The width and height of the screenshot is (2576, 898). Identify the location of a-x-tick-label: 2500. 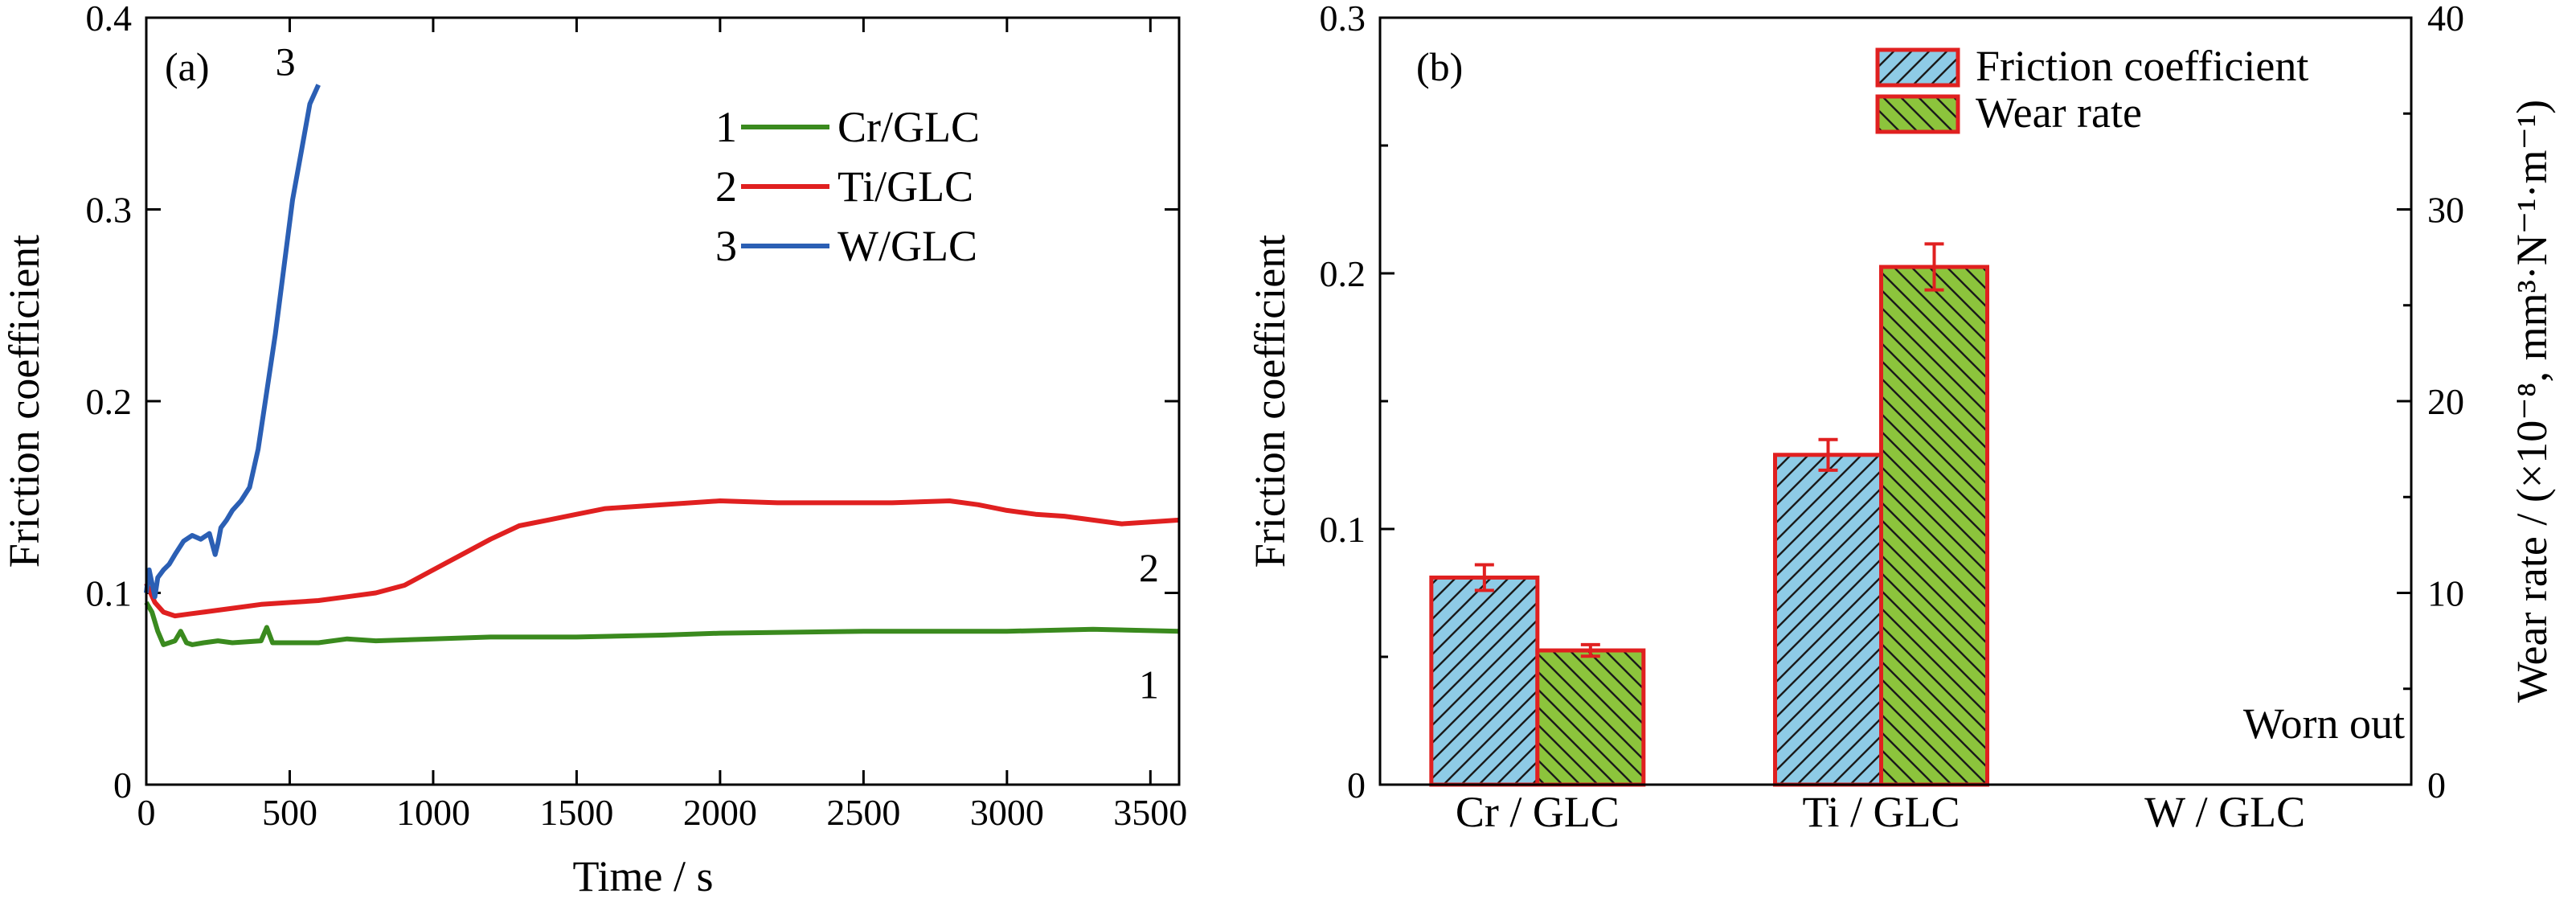
(863, 813).